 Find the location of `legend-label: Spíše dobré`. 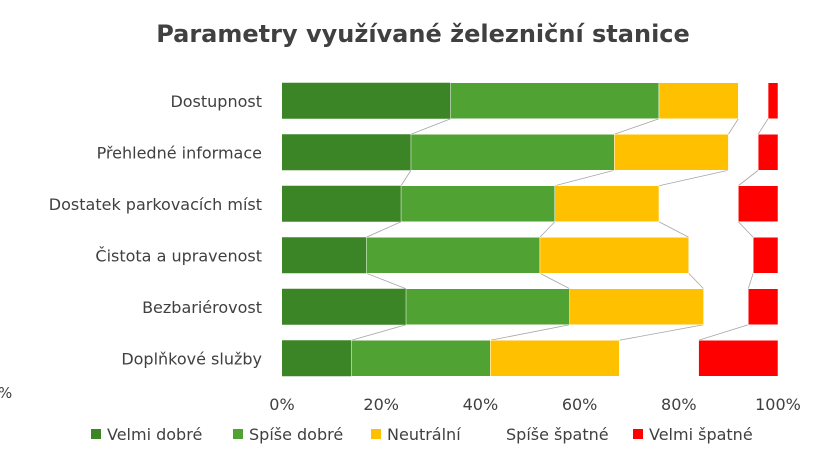

legend-label: Spíše dobré is located at coordinates (296, 434).